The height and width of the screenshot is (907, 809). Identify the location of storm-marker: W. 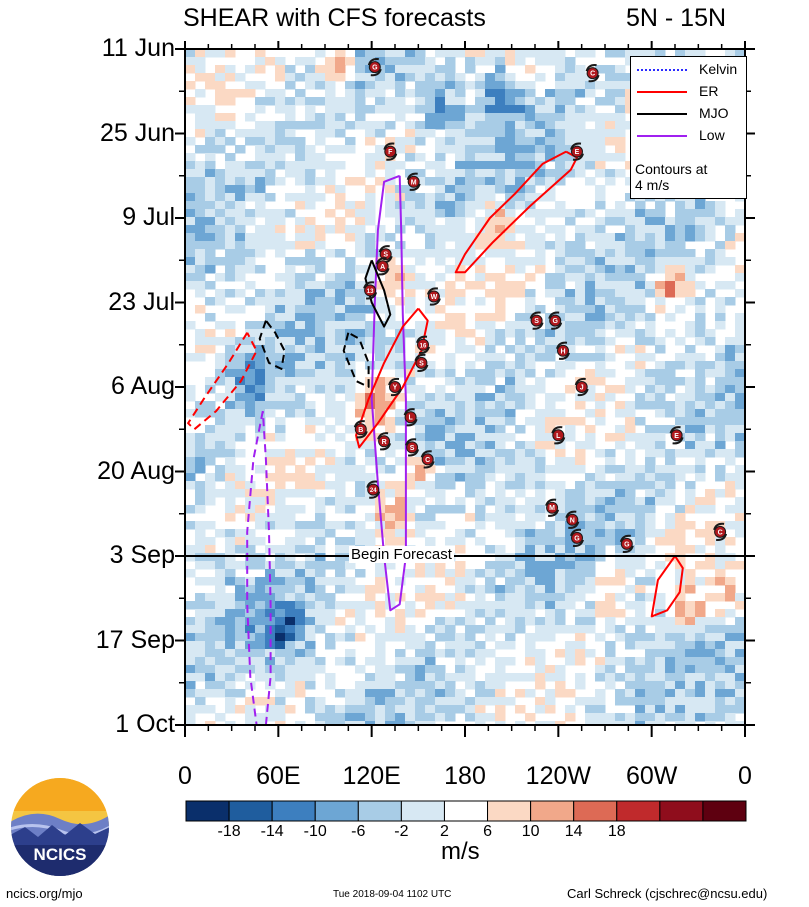
(433, 296).